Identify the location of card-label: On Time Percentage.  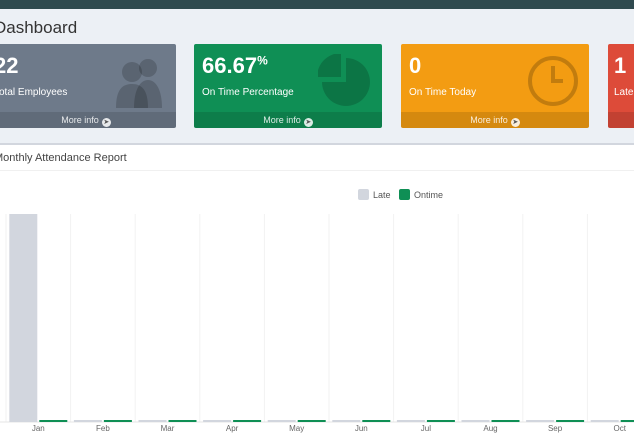
(248, 92).